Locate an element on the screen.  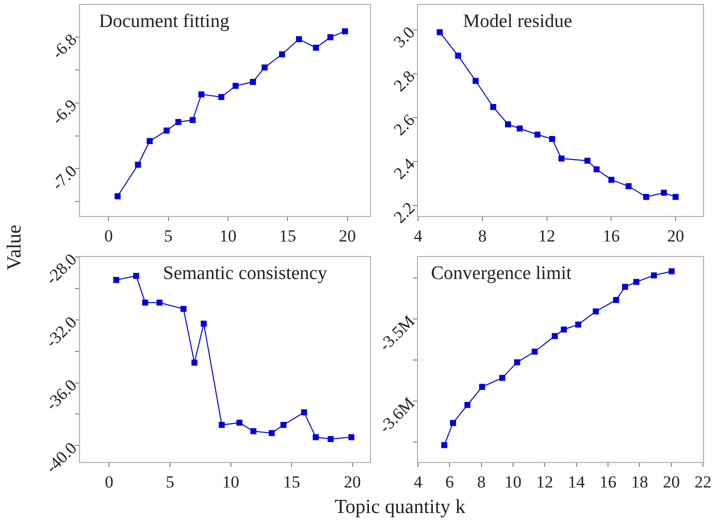
x-tick-label: 18 is located at coordinates (639, 482).